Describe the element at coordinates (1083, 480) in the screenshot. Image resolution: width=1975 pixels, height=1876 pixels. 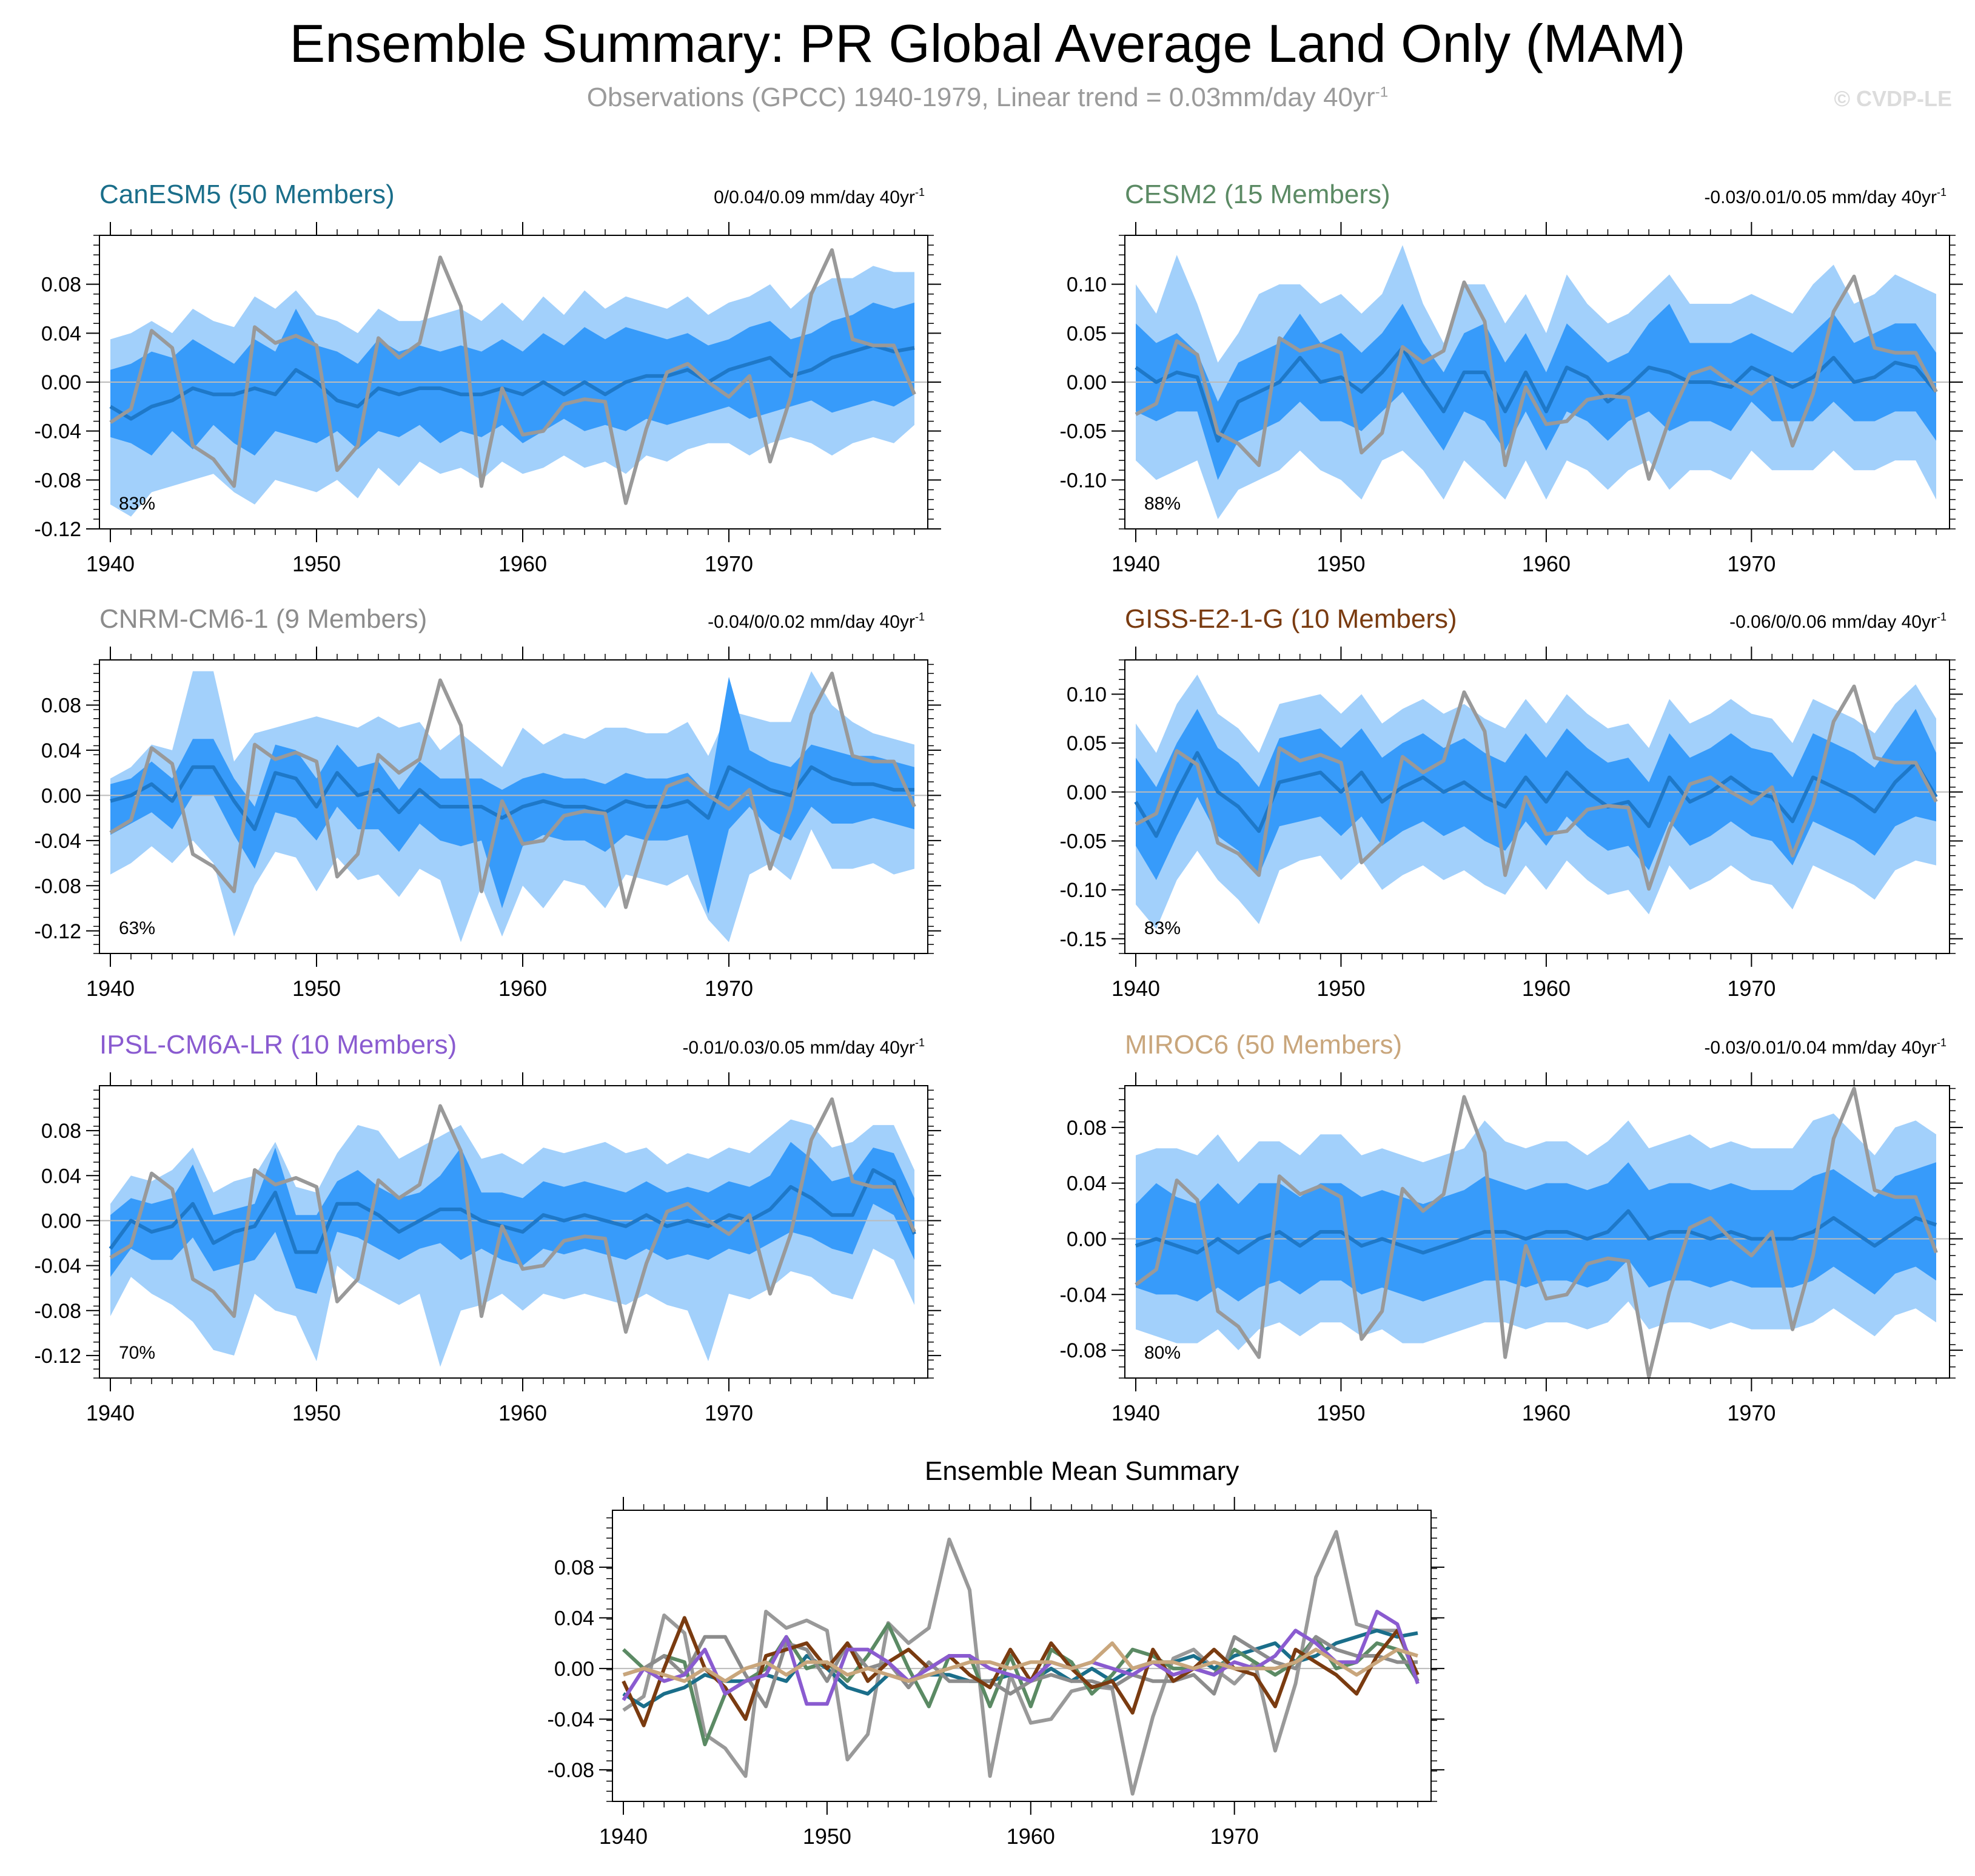
I see `y-tick-label: -0.10` at that location.